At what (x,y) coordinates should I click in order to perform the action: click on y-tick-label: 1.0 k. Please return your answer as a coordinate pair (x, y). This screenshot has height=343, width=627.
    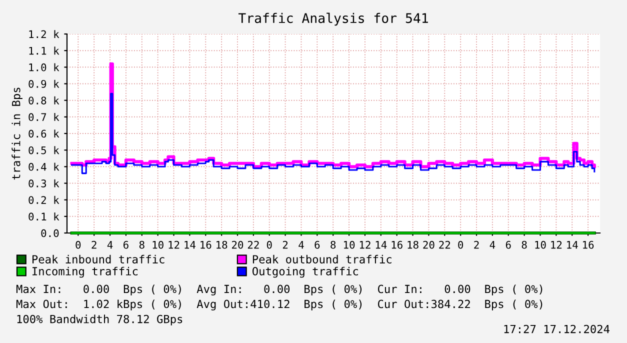
    Looking at the image, I should click on (44, 67).